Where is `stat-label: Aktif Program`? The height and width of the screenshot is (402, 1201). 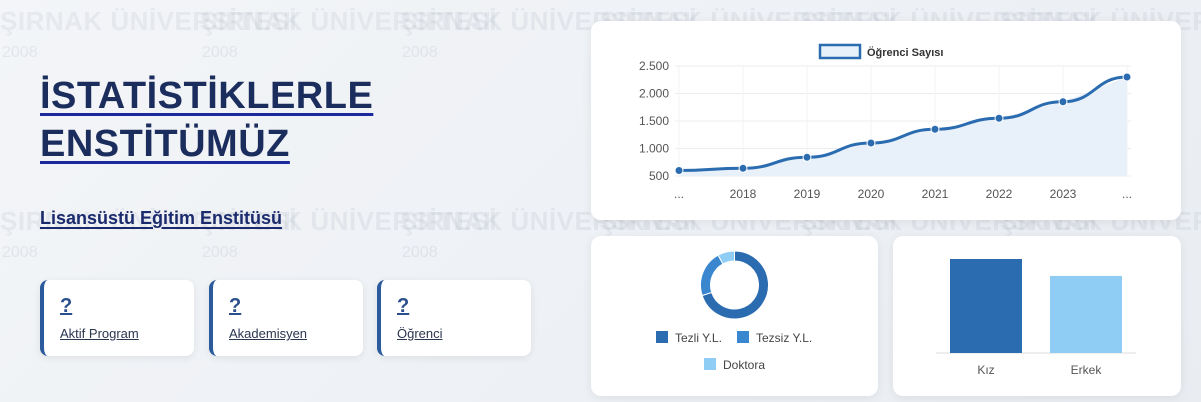
stat-label: Aktif Program is located at coordinates (99, 333).